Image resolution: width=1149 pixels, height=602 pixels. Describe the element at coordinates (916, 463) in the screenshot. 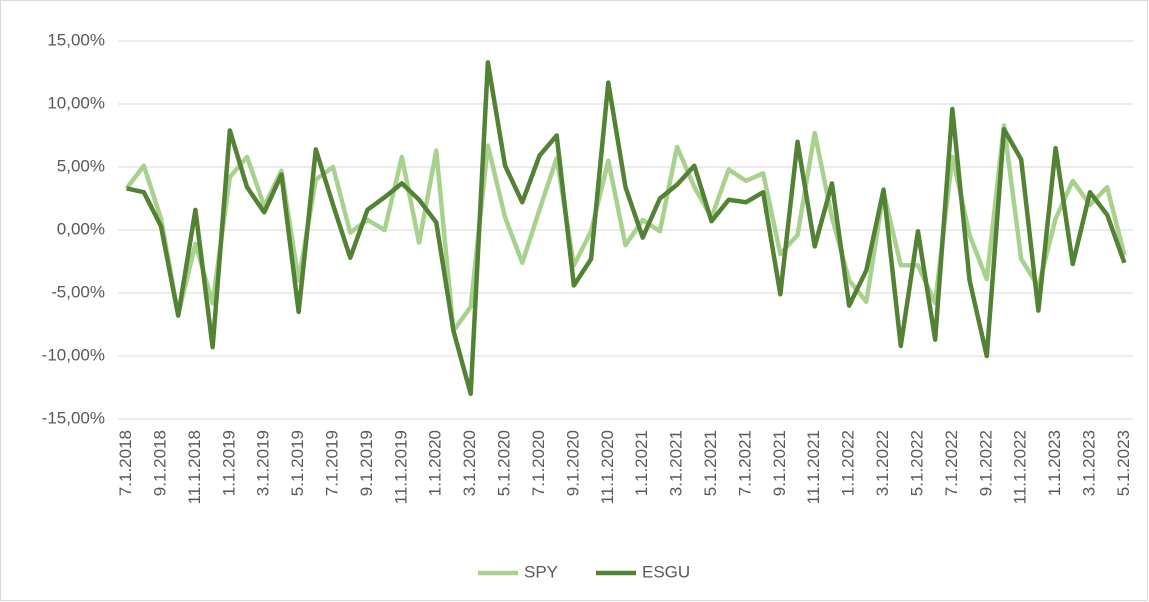

I see `x-tick-label: 5.1.2022` at that location.